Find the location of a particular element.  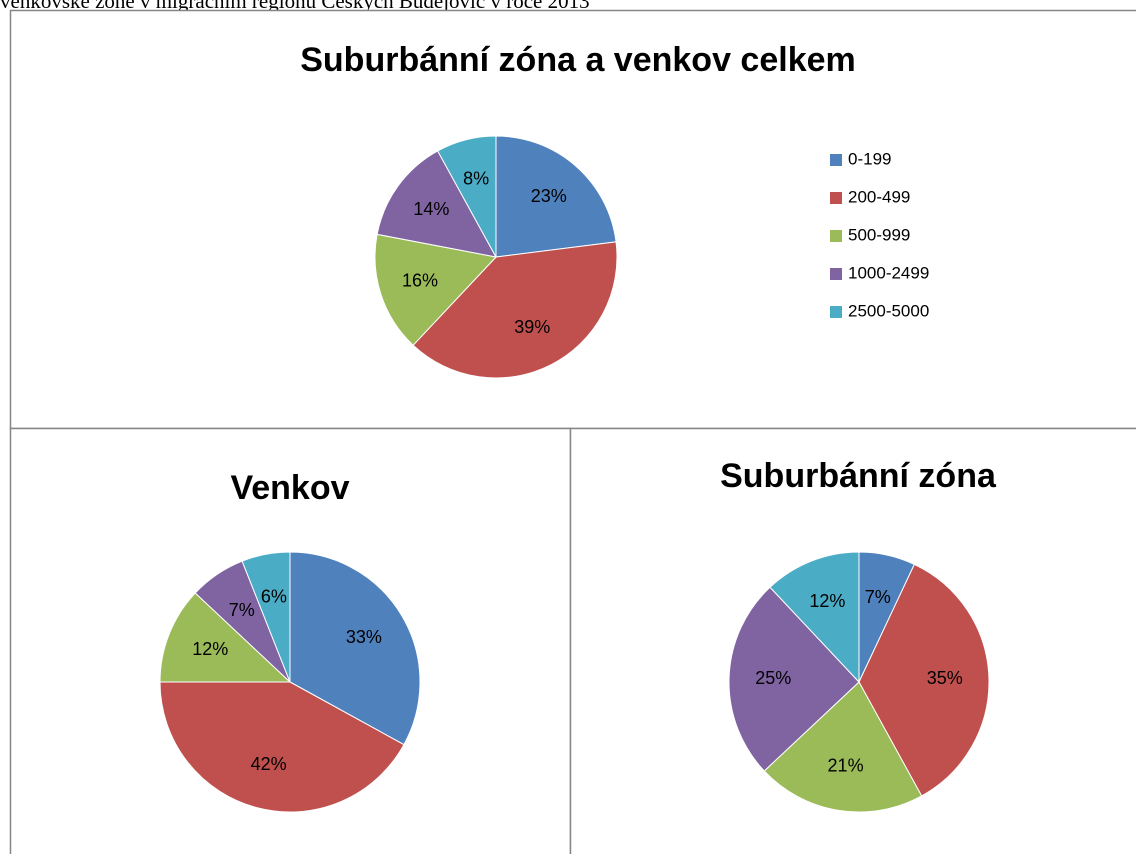

data-label: 39% is located at coordinates (532, 327).